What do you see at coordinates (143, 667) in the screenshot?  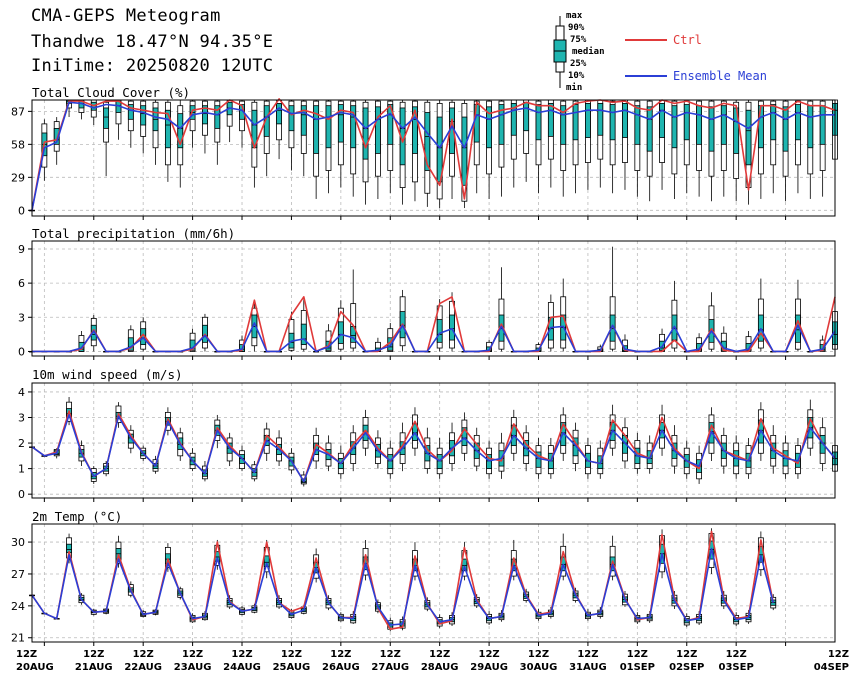 I see `x-tick-label-date: 22AUG` at bounding box center [143, 667].